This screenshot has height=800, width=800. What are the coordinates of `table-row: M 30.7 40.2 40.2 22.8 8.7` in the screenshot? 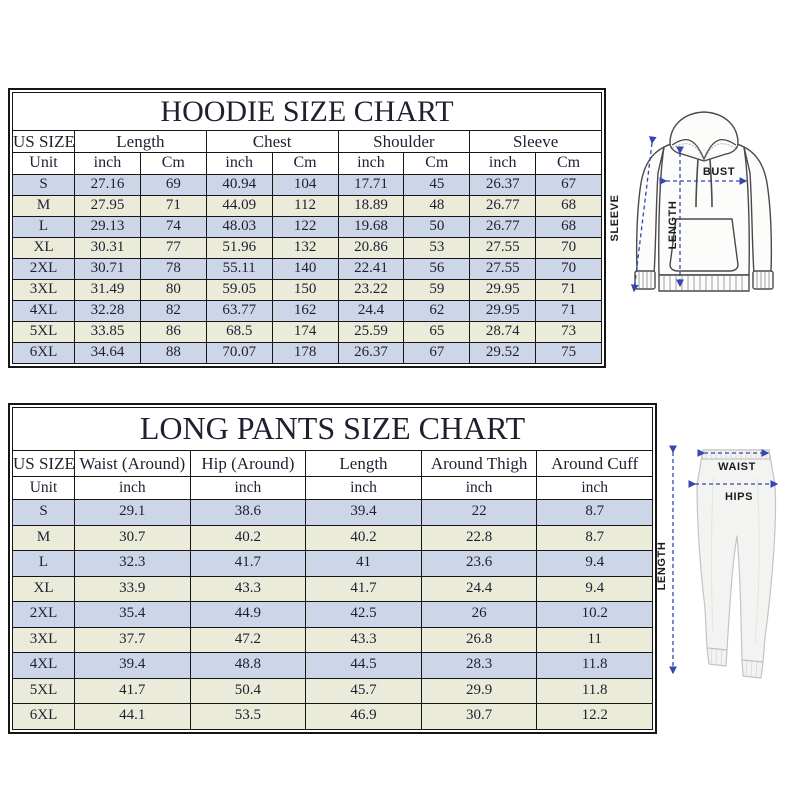 It's located at (332, 537).